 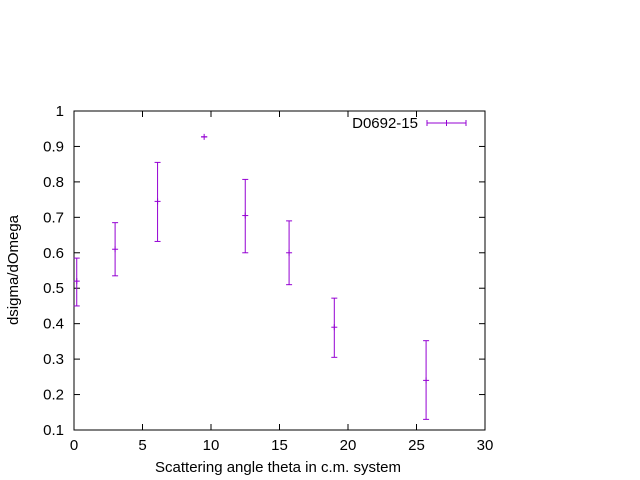 What do you see at coordinates (485, 445) in the screenshot?
I see `x-tick-label: 30` at bounding box center [485, 445].